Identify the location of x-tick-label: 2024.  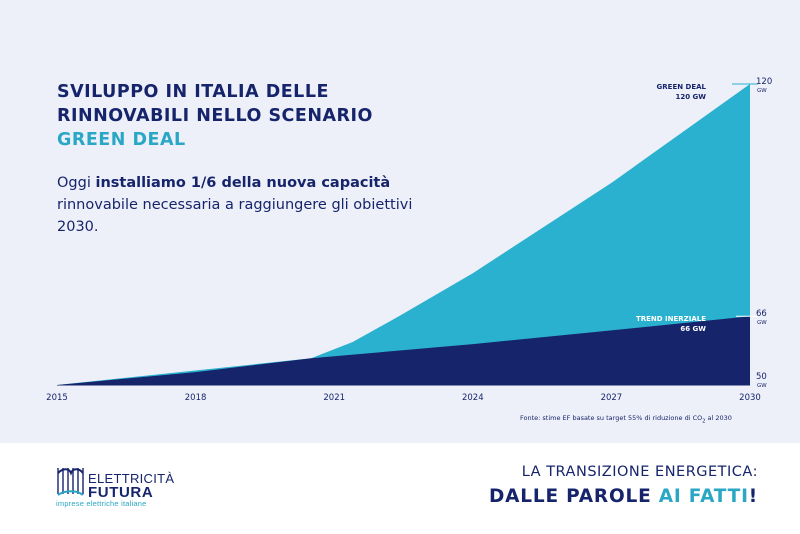
(473, 398).